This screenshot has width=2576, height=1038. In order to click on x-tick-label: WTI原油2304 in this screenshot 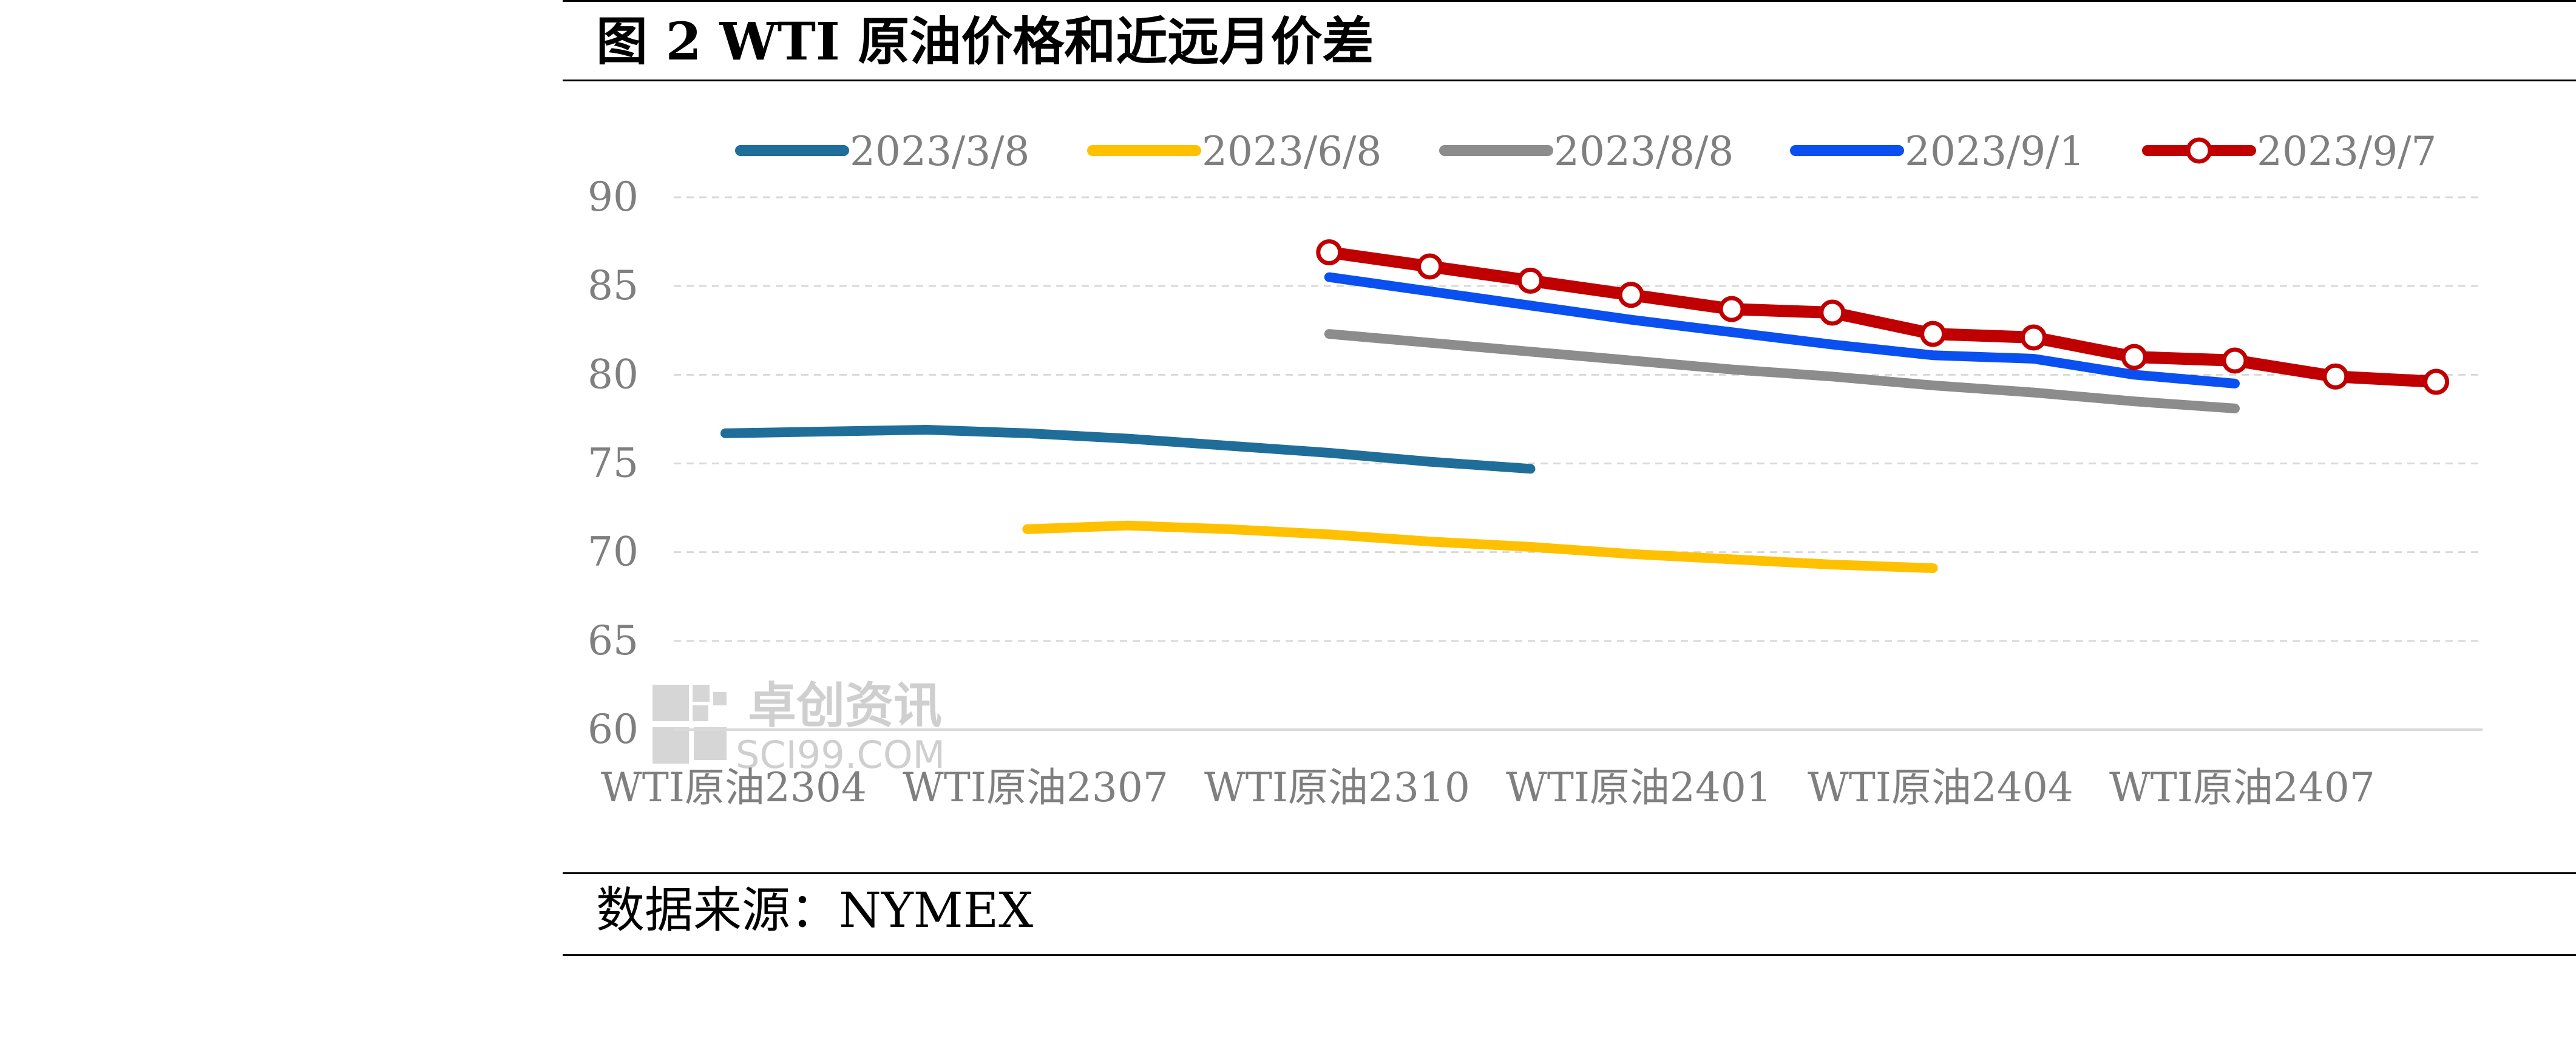, I will do `click(734, 787)`.